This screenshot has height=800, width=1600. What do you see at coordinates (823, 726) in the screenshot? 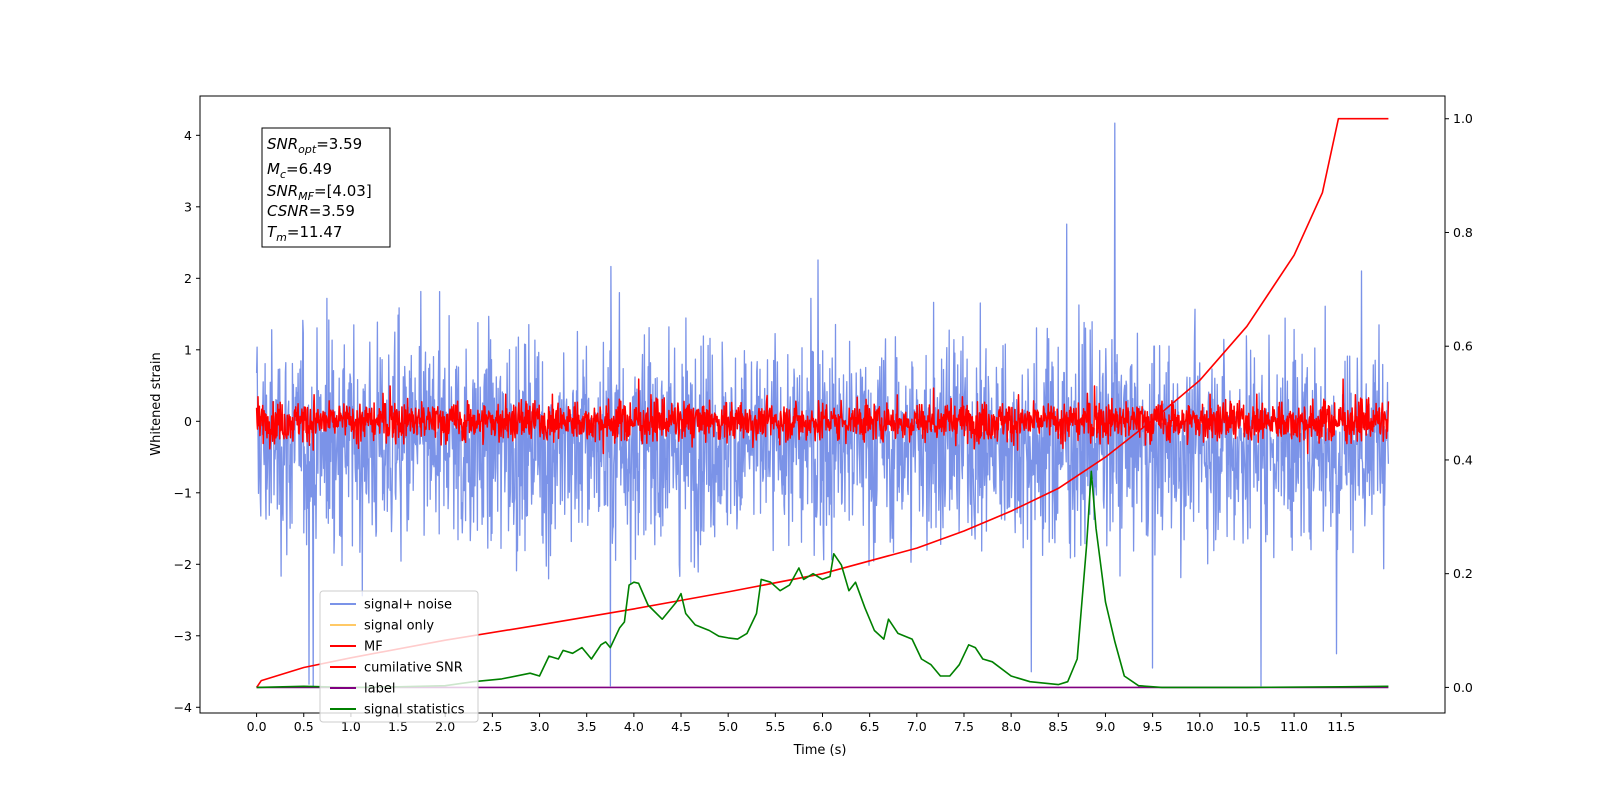
I see `x-tick-label: 6.0` at bounding box center [823, 726].